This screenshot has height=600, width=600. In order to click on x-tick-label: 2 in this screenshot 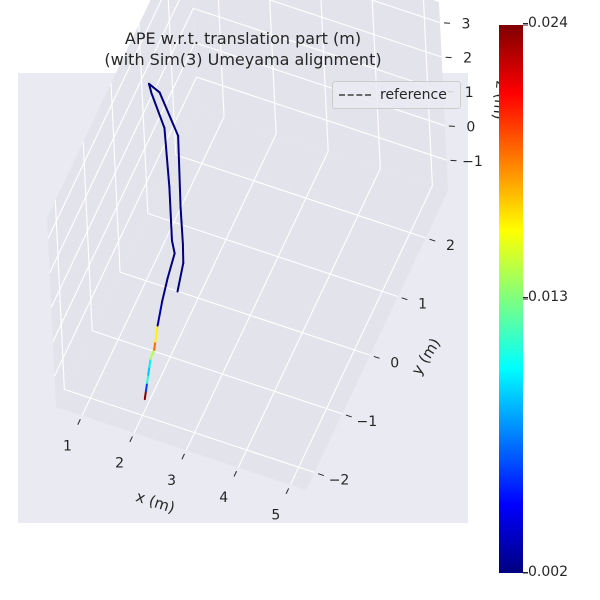, I will do `click(119, 464)`.